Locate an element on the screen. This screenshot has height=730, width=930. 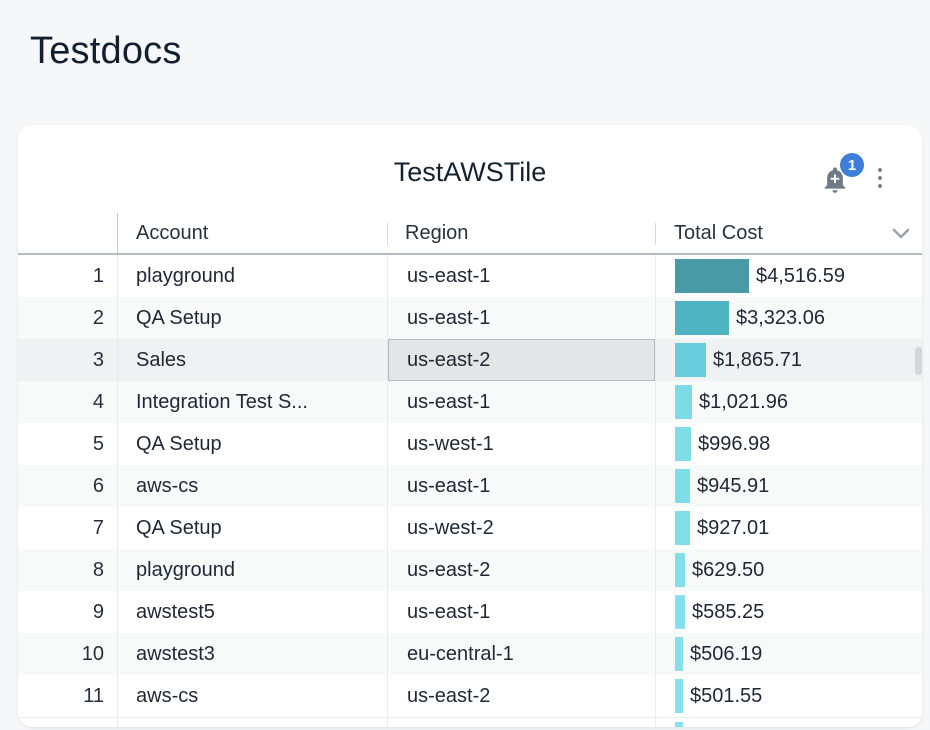
column-header-region: Region is located at coordinates (521, 233).